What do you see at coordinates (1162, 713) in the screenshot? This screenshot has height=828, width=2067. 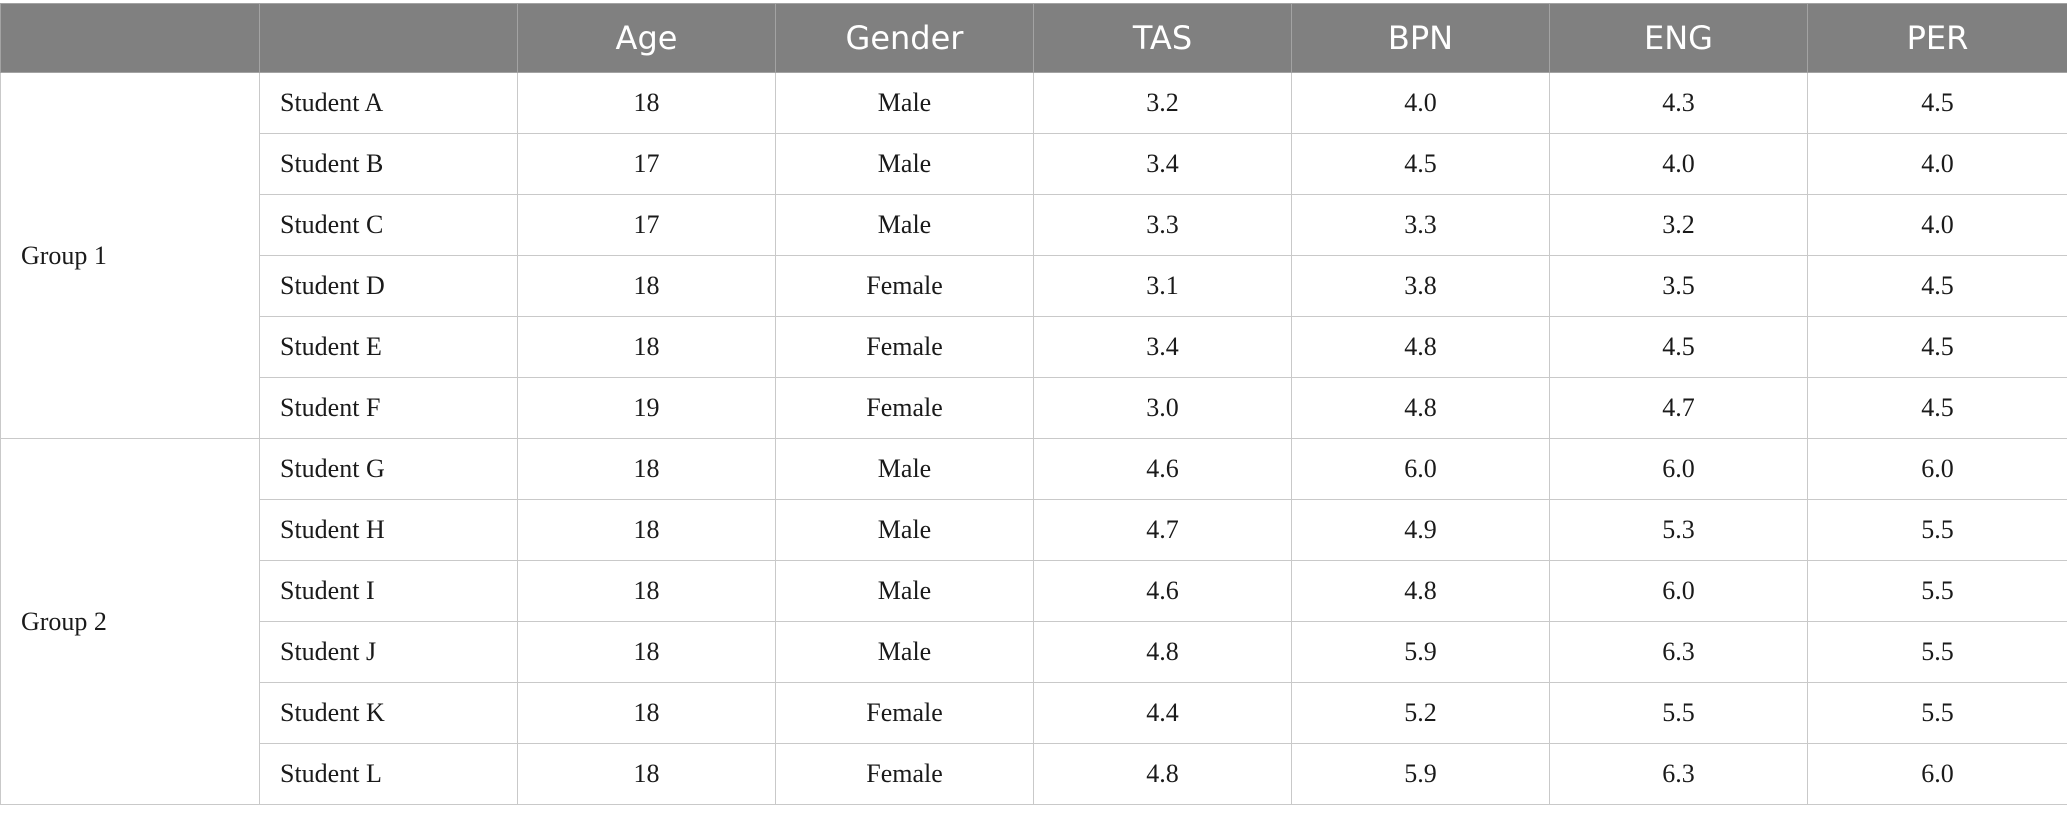 I see `tas-cell: 4.4` at bounding box center [1162, 713].